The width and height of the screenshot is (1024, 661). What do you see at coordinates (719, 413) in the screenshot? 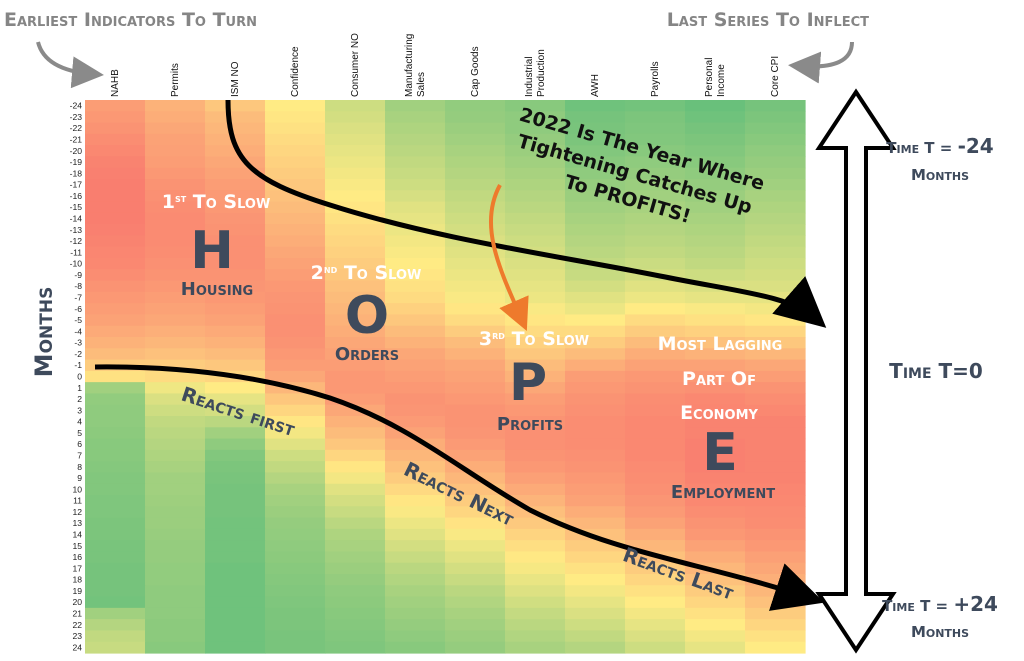
I see `phase-e-line-3: Economy` at bounding box center [719, 413].